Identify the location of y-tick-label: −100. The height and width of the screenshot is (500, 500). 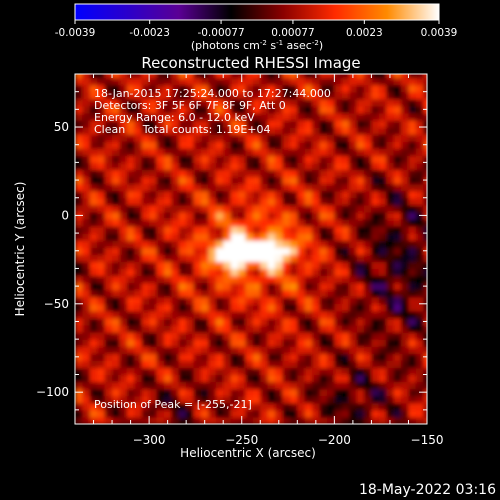
(52, 392).